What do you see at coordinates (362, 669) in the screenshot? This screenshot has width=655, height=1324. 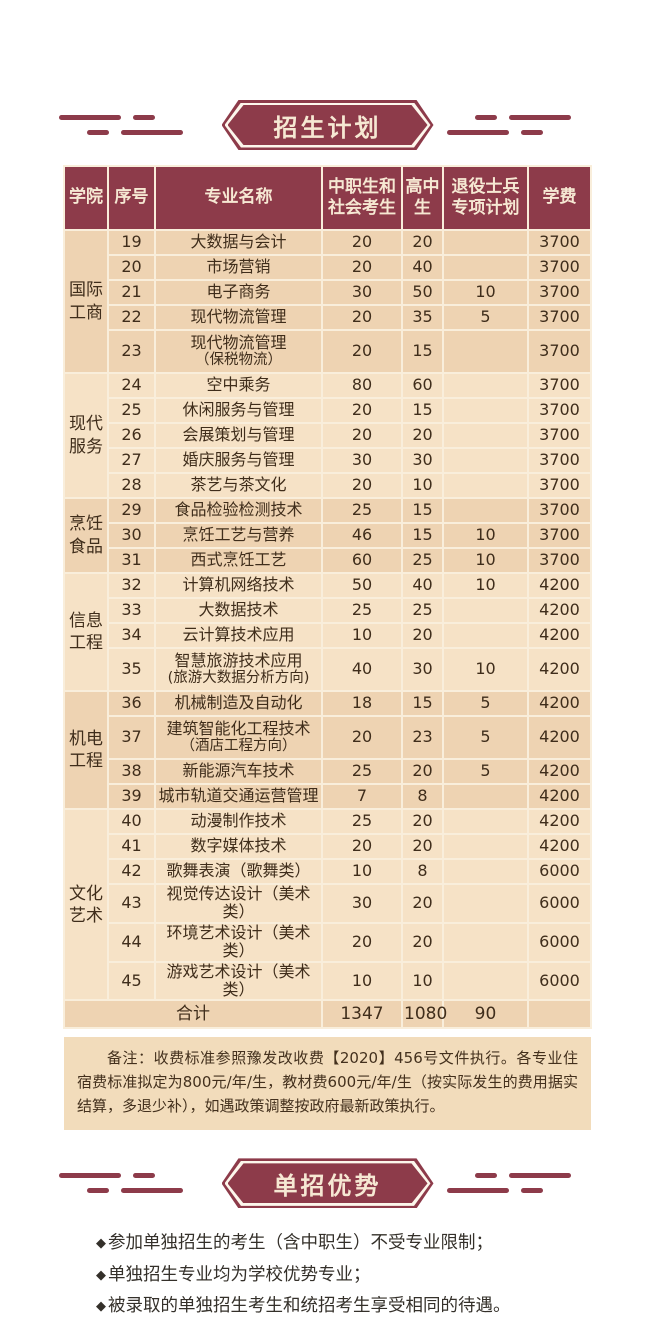 I see `vocational-social-cell: 40` at bounding box center [362, 669].